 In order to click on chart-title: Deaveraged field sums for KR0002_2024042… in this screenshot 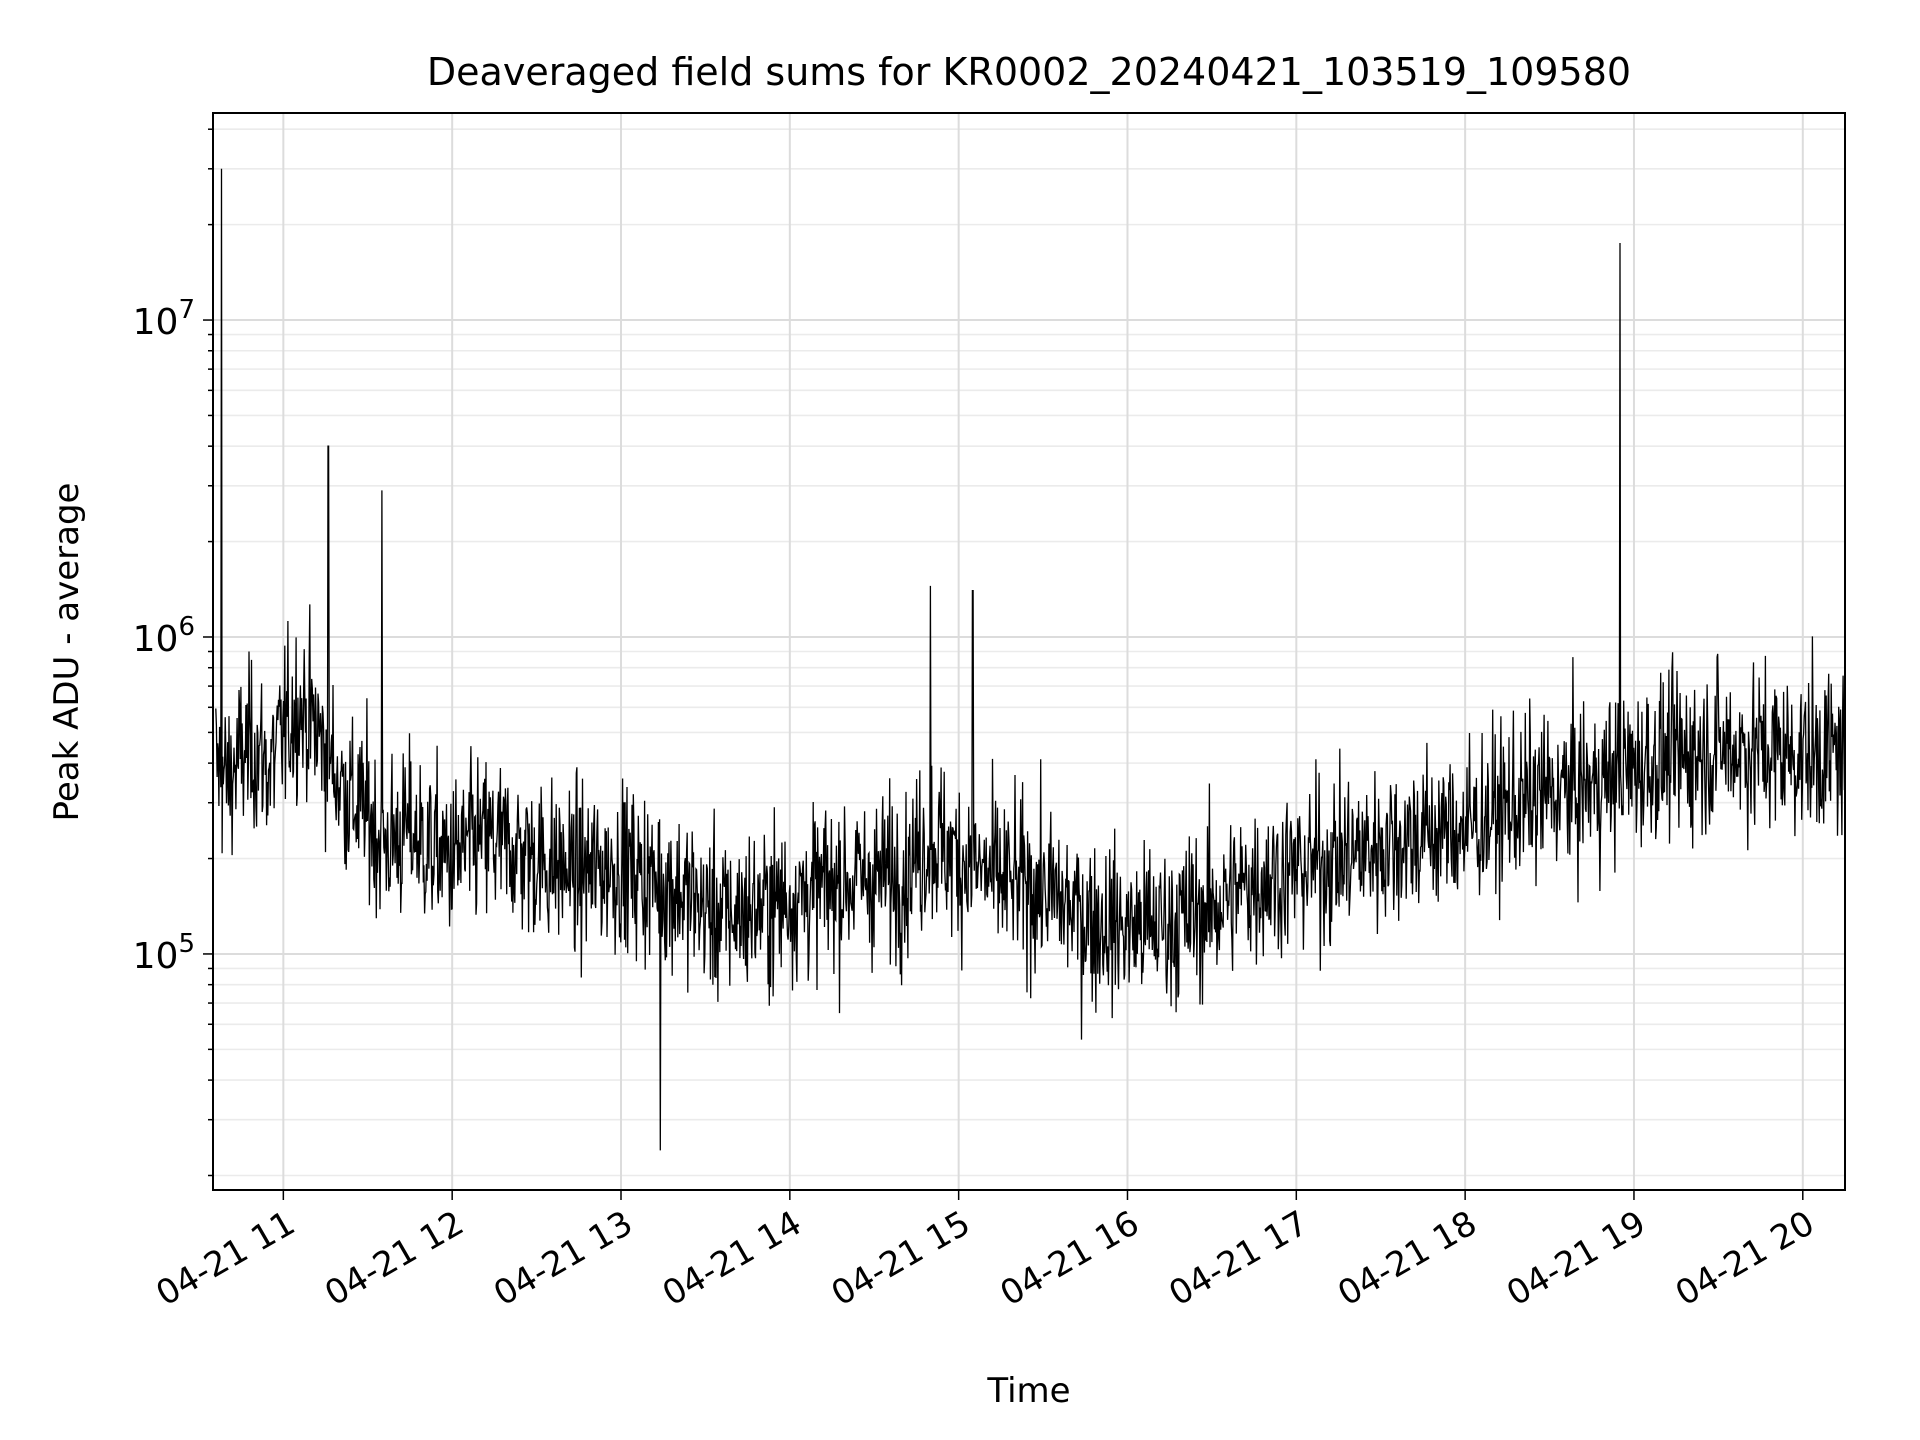, I will do `click(1029, 72)`.